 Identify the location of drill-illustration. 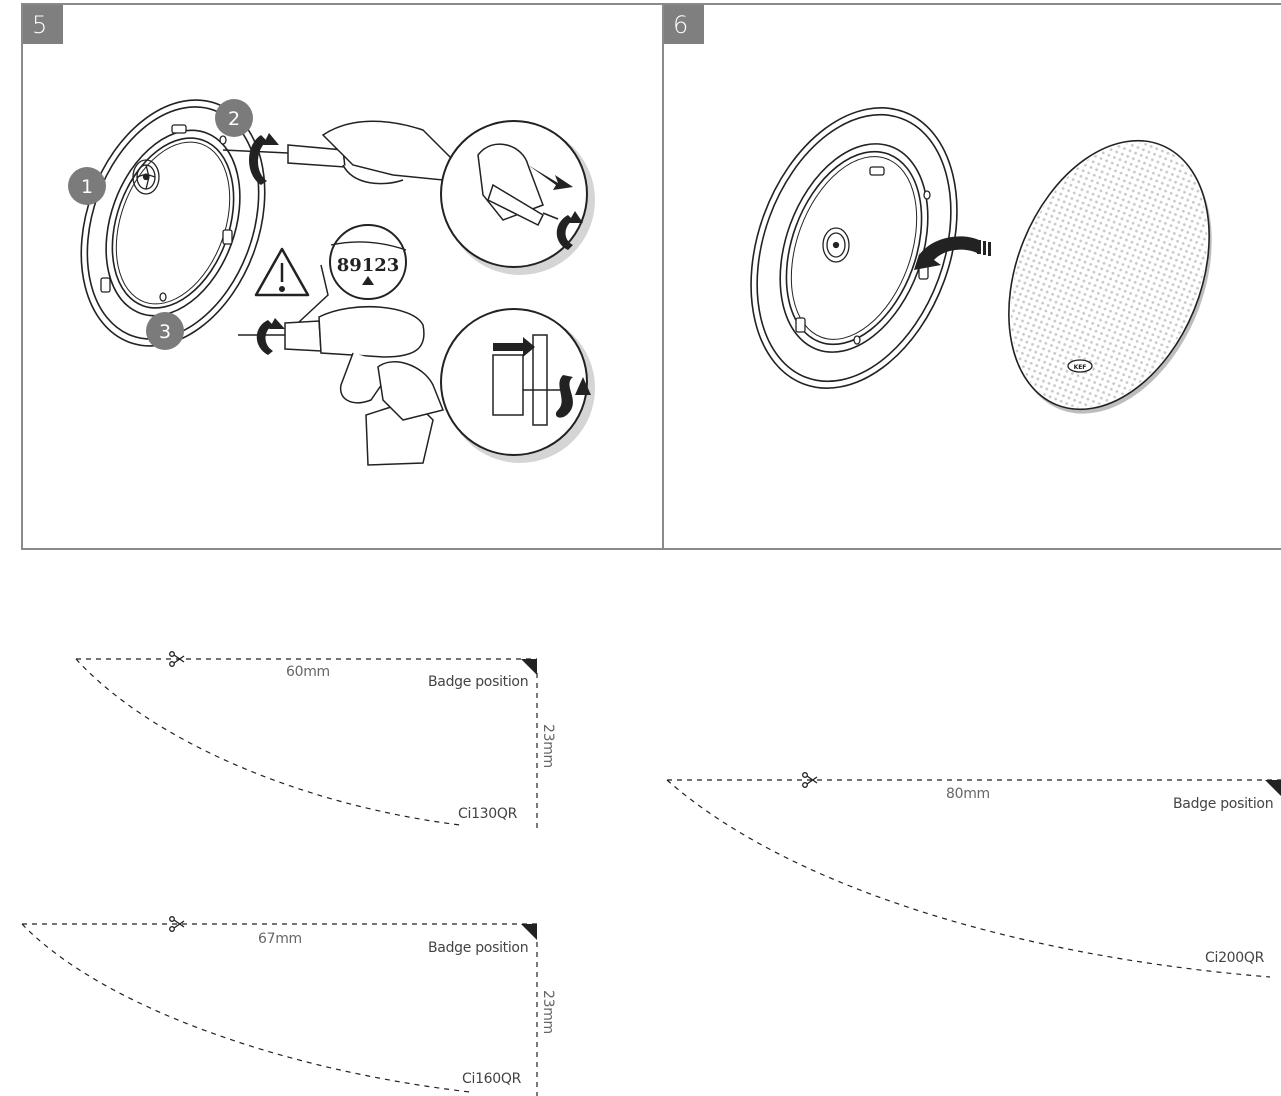
(341, 386).